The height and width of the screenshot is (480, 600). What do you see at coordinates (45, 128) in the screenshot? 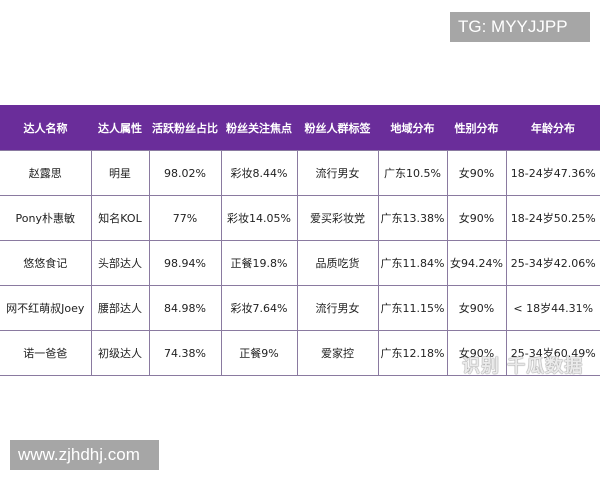
I see `column-header: 达人名称` at bounding box center [45, 128].